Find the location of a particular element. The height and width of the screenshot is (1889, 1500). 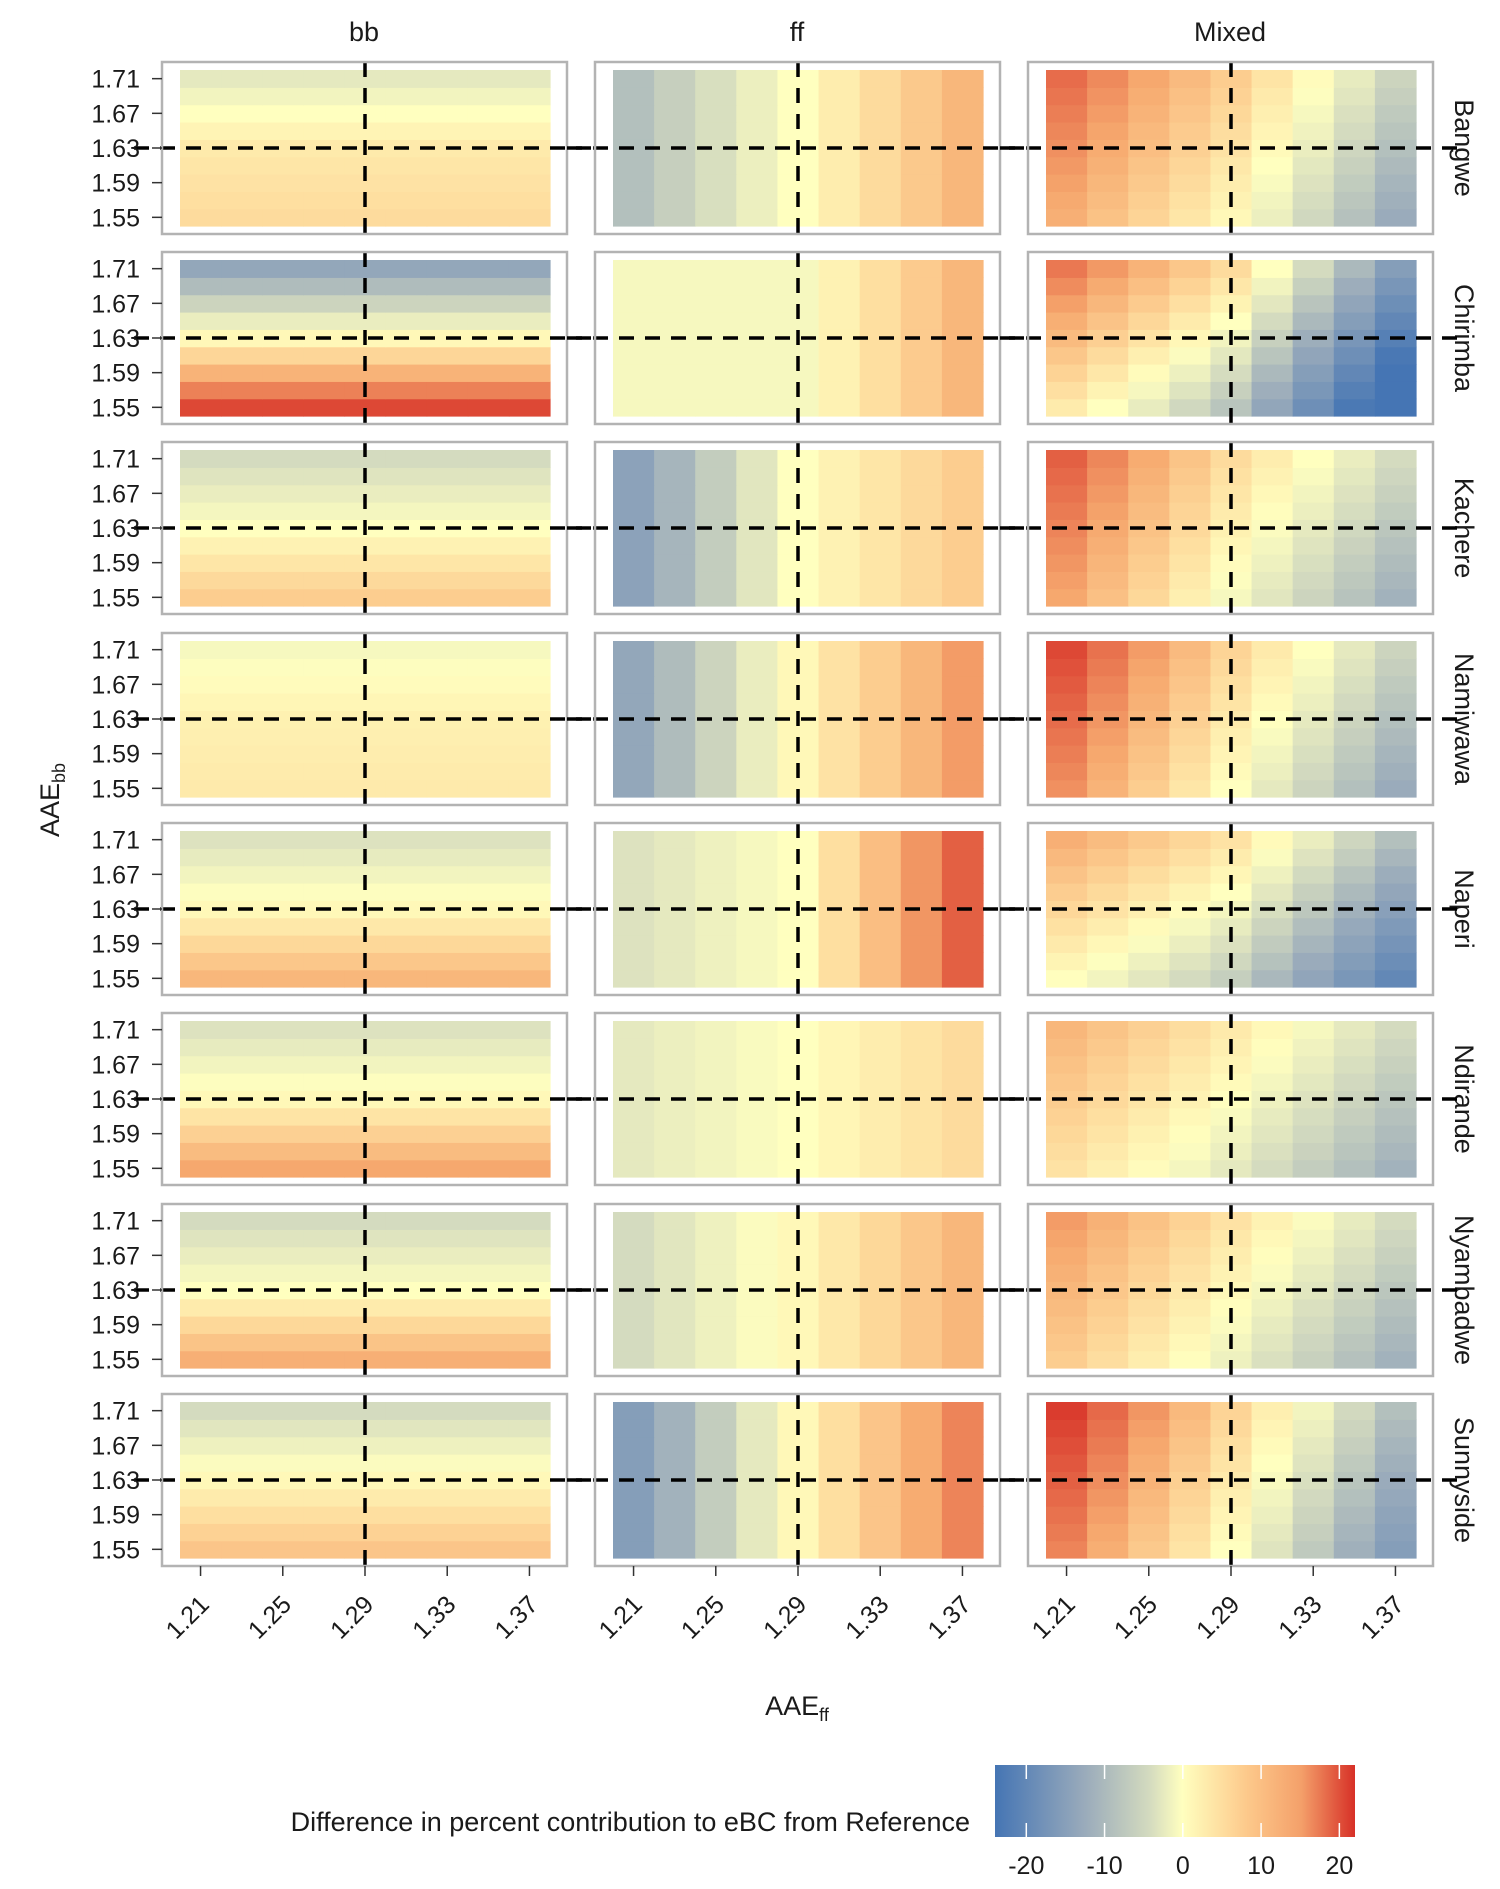

panel-border is located at coordinates (1230, 148).